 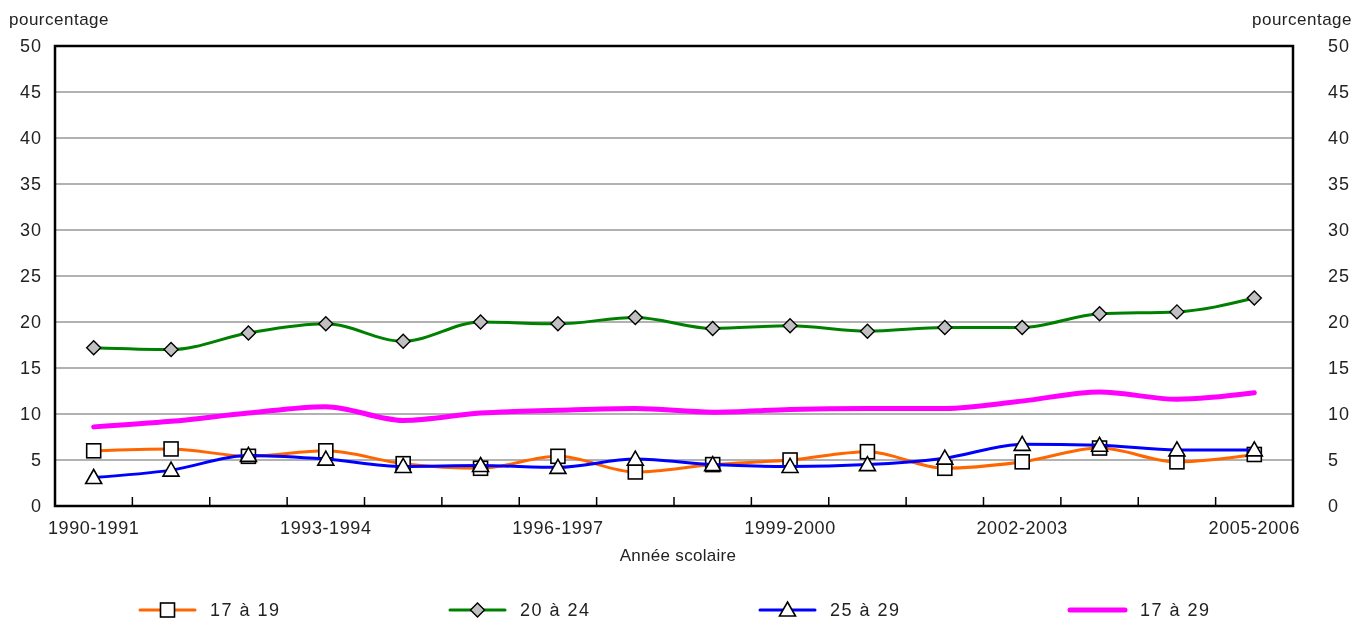 What do you see at coordinates (1334, 460) in the screenshot?
I see `y2-tick-label: 5` at bounding box center [1334, 460].